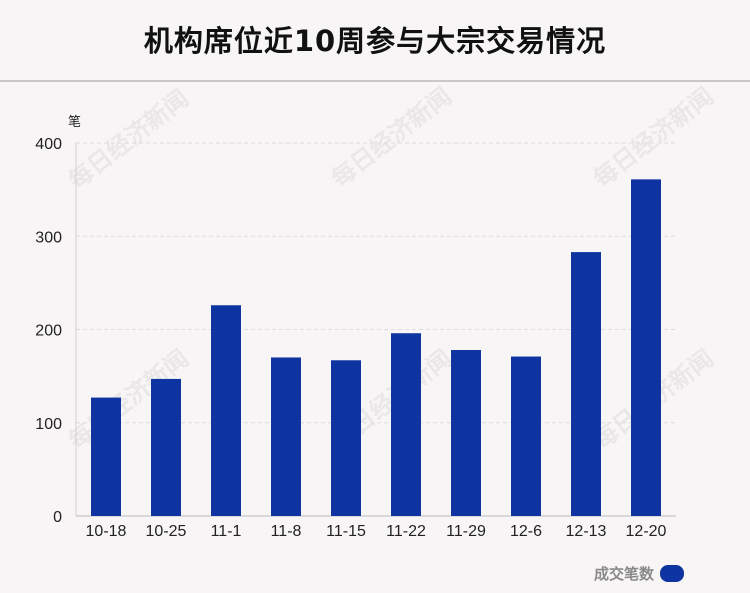 The width and height of the screenshot is (750, 593). I want to click on legend-swatch, so click(672, 573).